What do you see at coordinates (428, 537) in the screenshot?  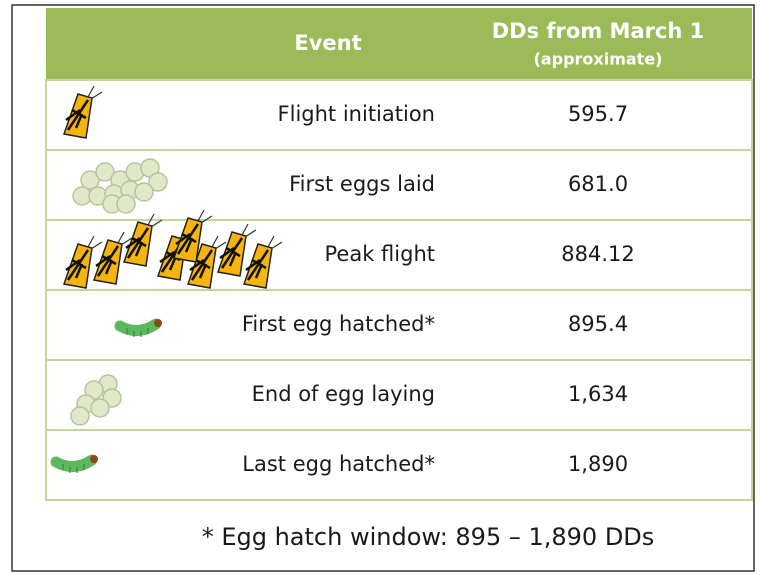 I see `footnote: * Egg hatch window: 895 – 1,890 DDs` at bounding box center [428, 537].